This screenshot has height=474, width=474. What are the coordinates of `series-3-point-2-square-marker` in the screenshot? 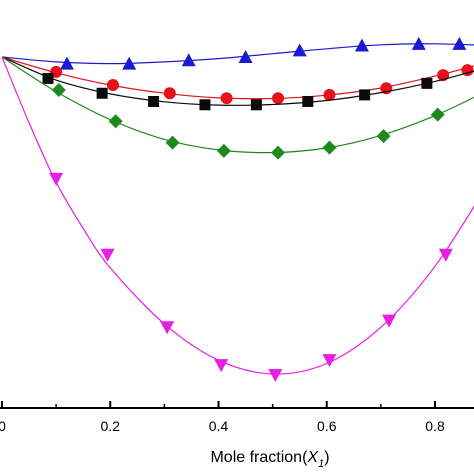 It's located at (102, 93).